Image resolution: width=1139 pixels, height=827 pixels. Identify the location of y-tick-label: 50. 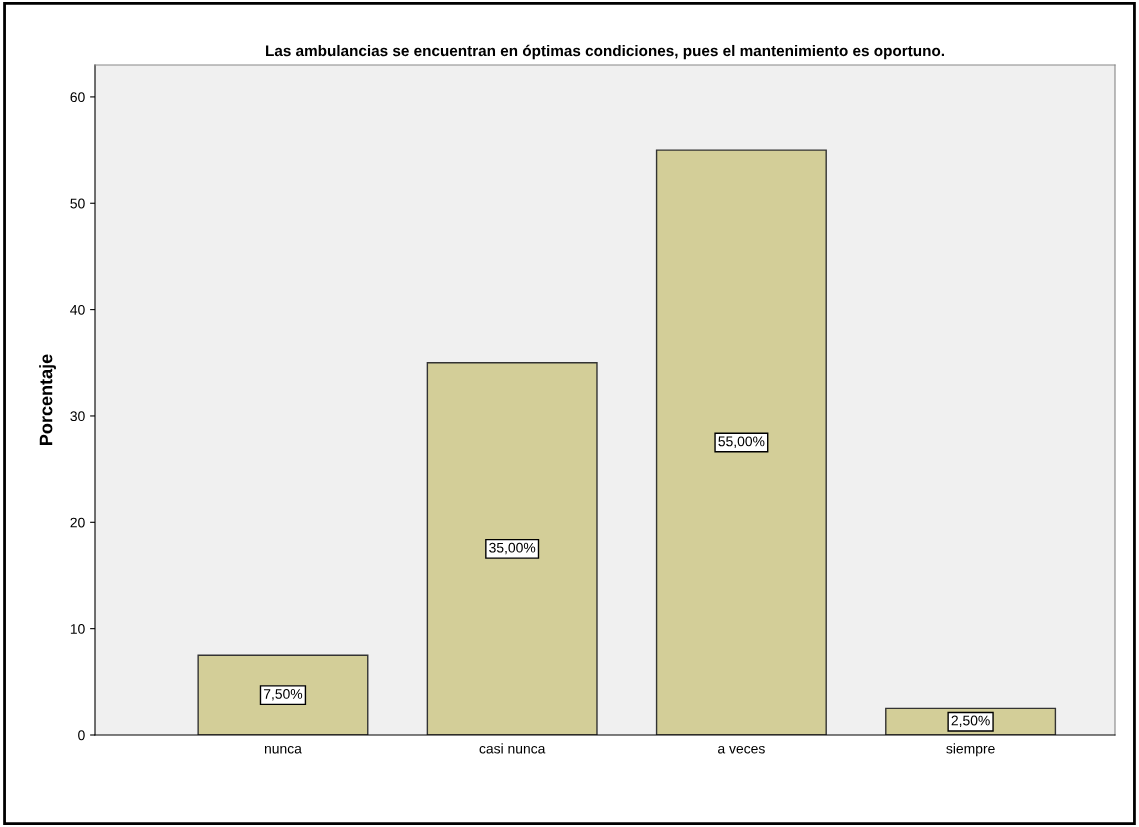
(77, 203).